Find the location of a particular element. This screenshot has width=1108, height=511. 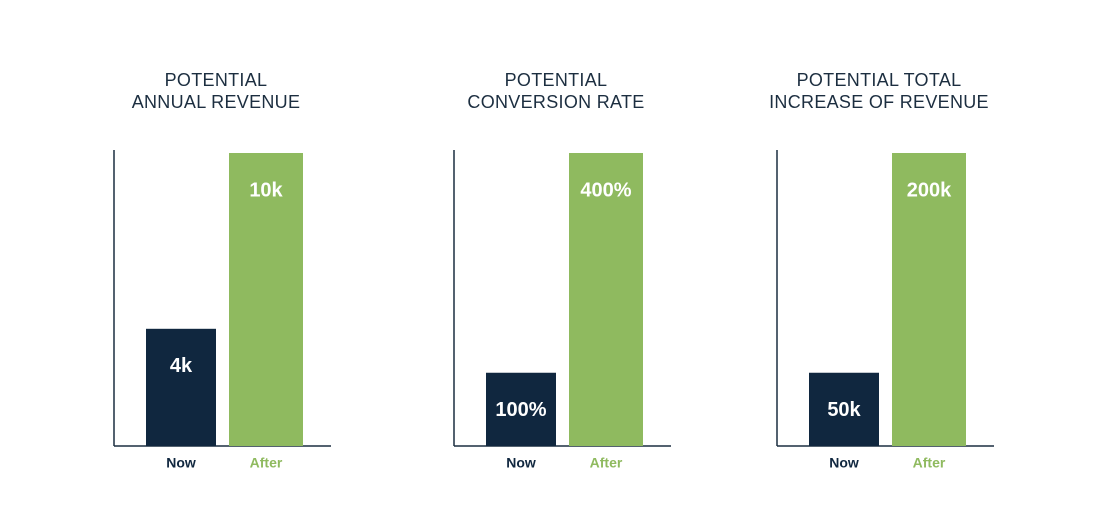

value-label: 4k is located at coordinates (181, 366).